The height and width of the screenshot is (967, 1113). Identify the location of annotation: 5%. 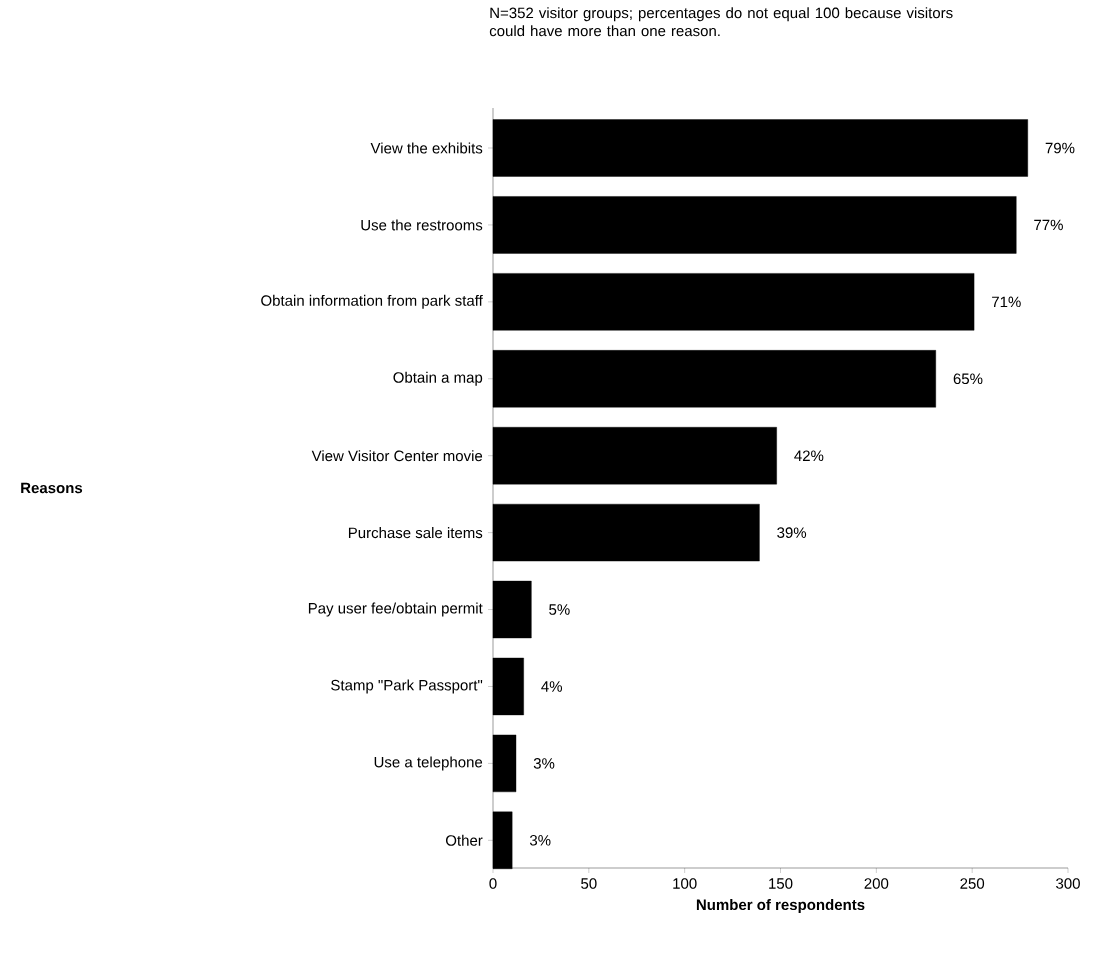
(559, 609).